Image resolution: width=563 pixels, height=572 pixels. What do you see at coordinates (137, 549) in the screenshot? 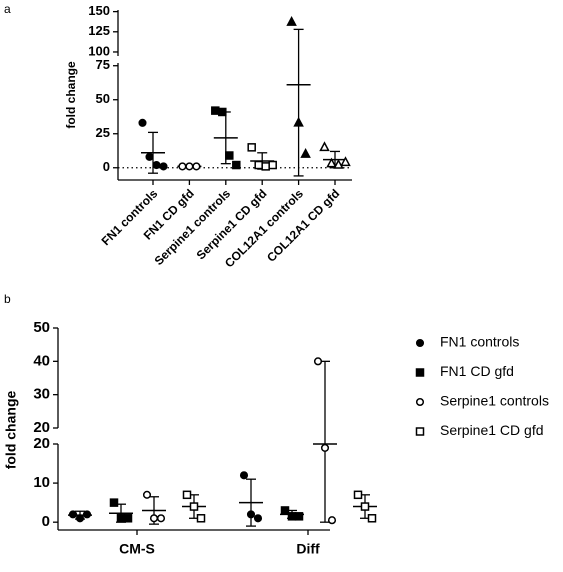
I see `x-tick-label: CM-S` at bounding box center [137, 549].